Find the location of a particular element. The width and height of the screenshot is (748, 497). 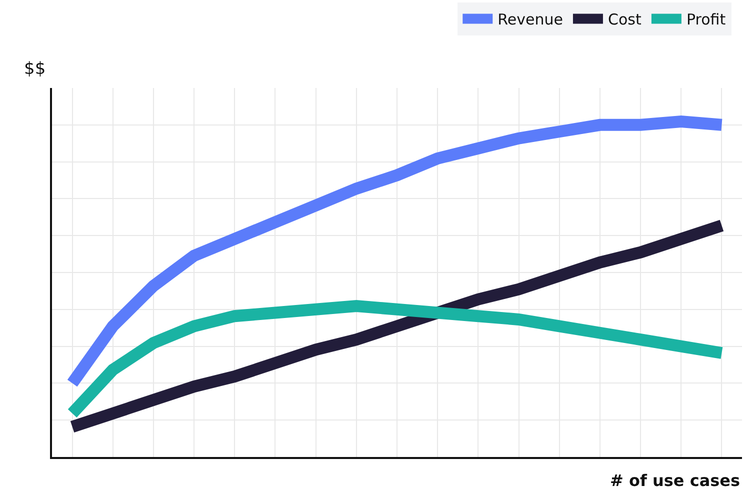

y-axis-title: $$ is located at coordinates (35, 69).